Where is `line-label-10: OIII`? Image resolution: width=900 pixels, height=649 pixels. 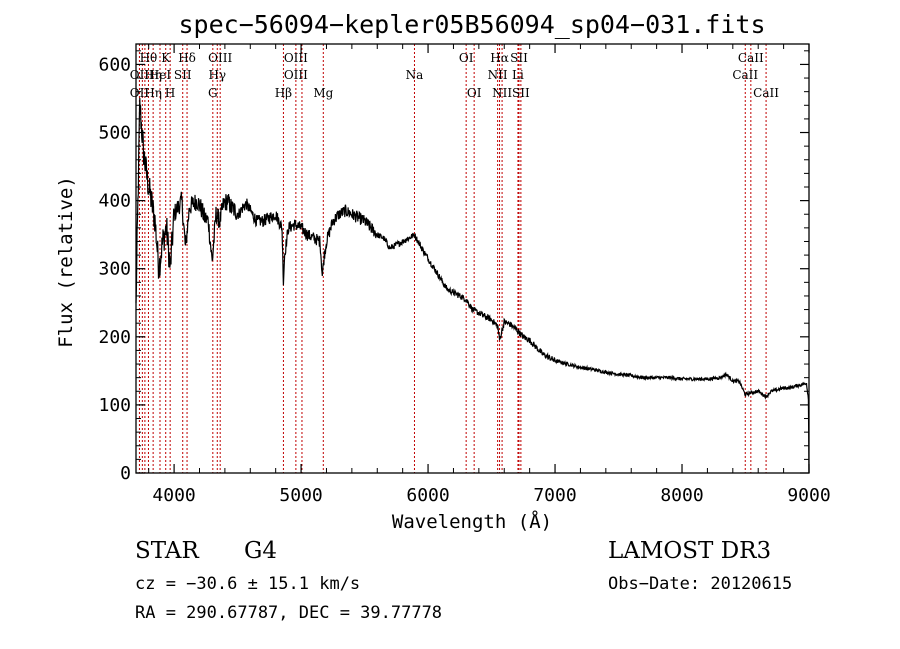 line-label-10: OIII is located at coordinates (220, 58).